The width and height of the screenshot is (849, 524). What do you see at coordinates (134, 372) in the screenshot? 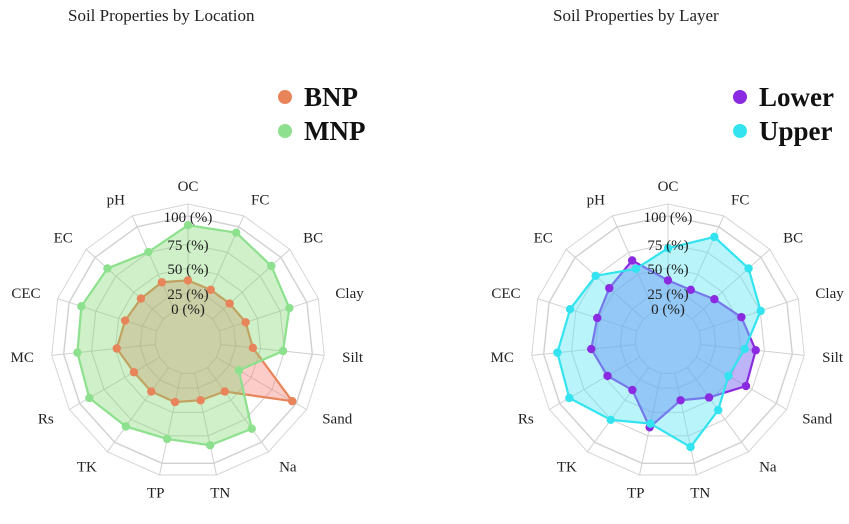
I see `data-point-bnp-rs` at bounding box center [134, 372].